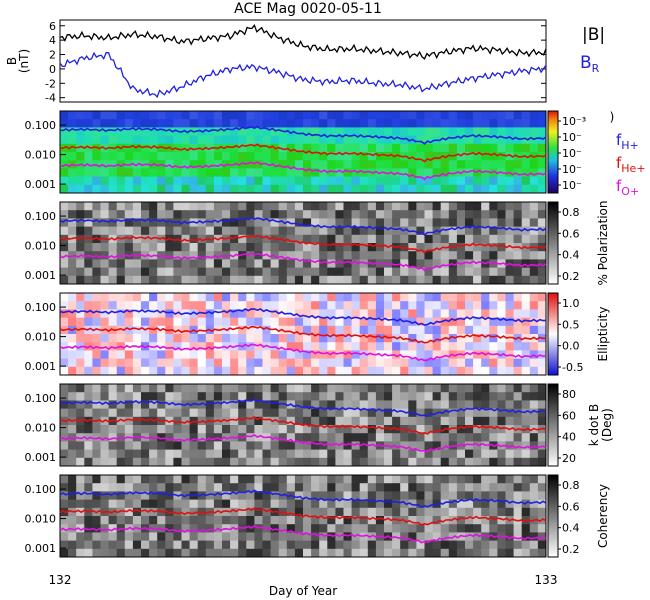  I want to click on polarization-frame, so click(303, 243).